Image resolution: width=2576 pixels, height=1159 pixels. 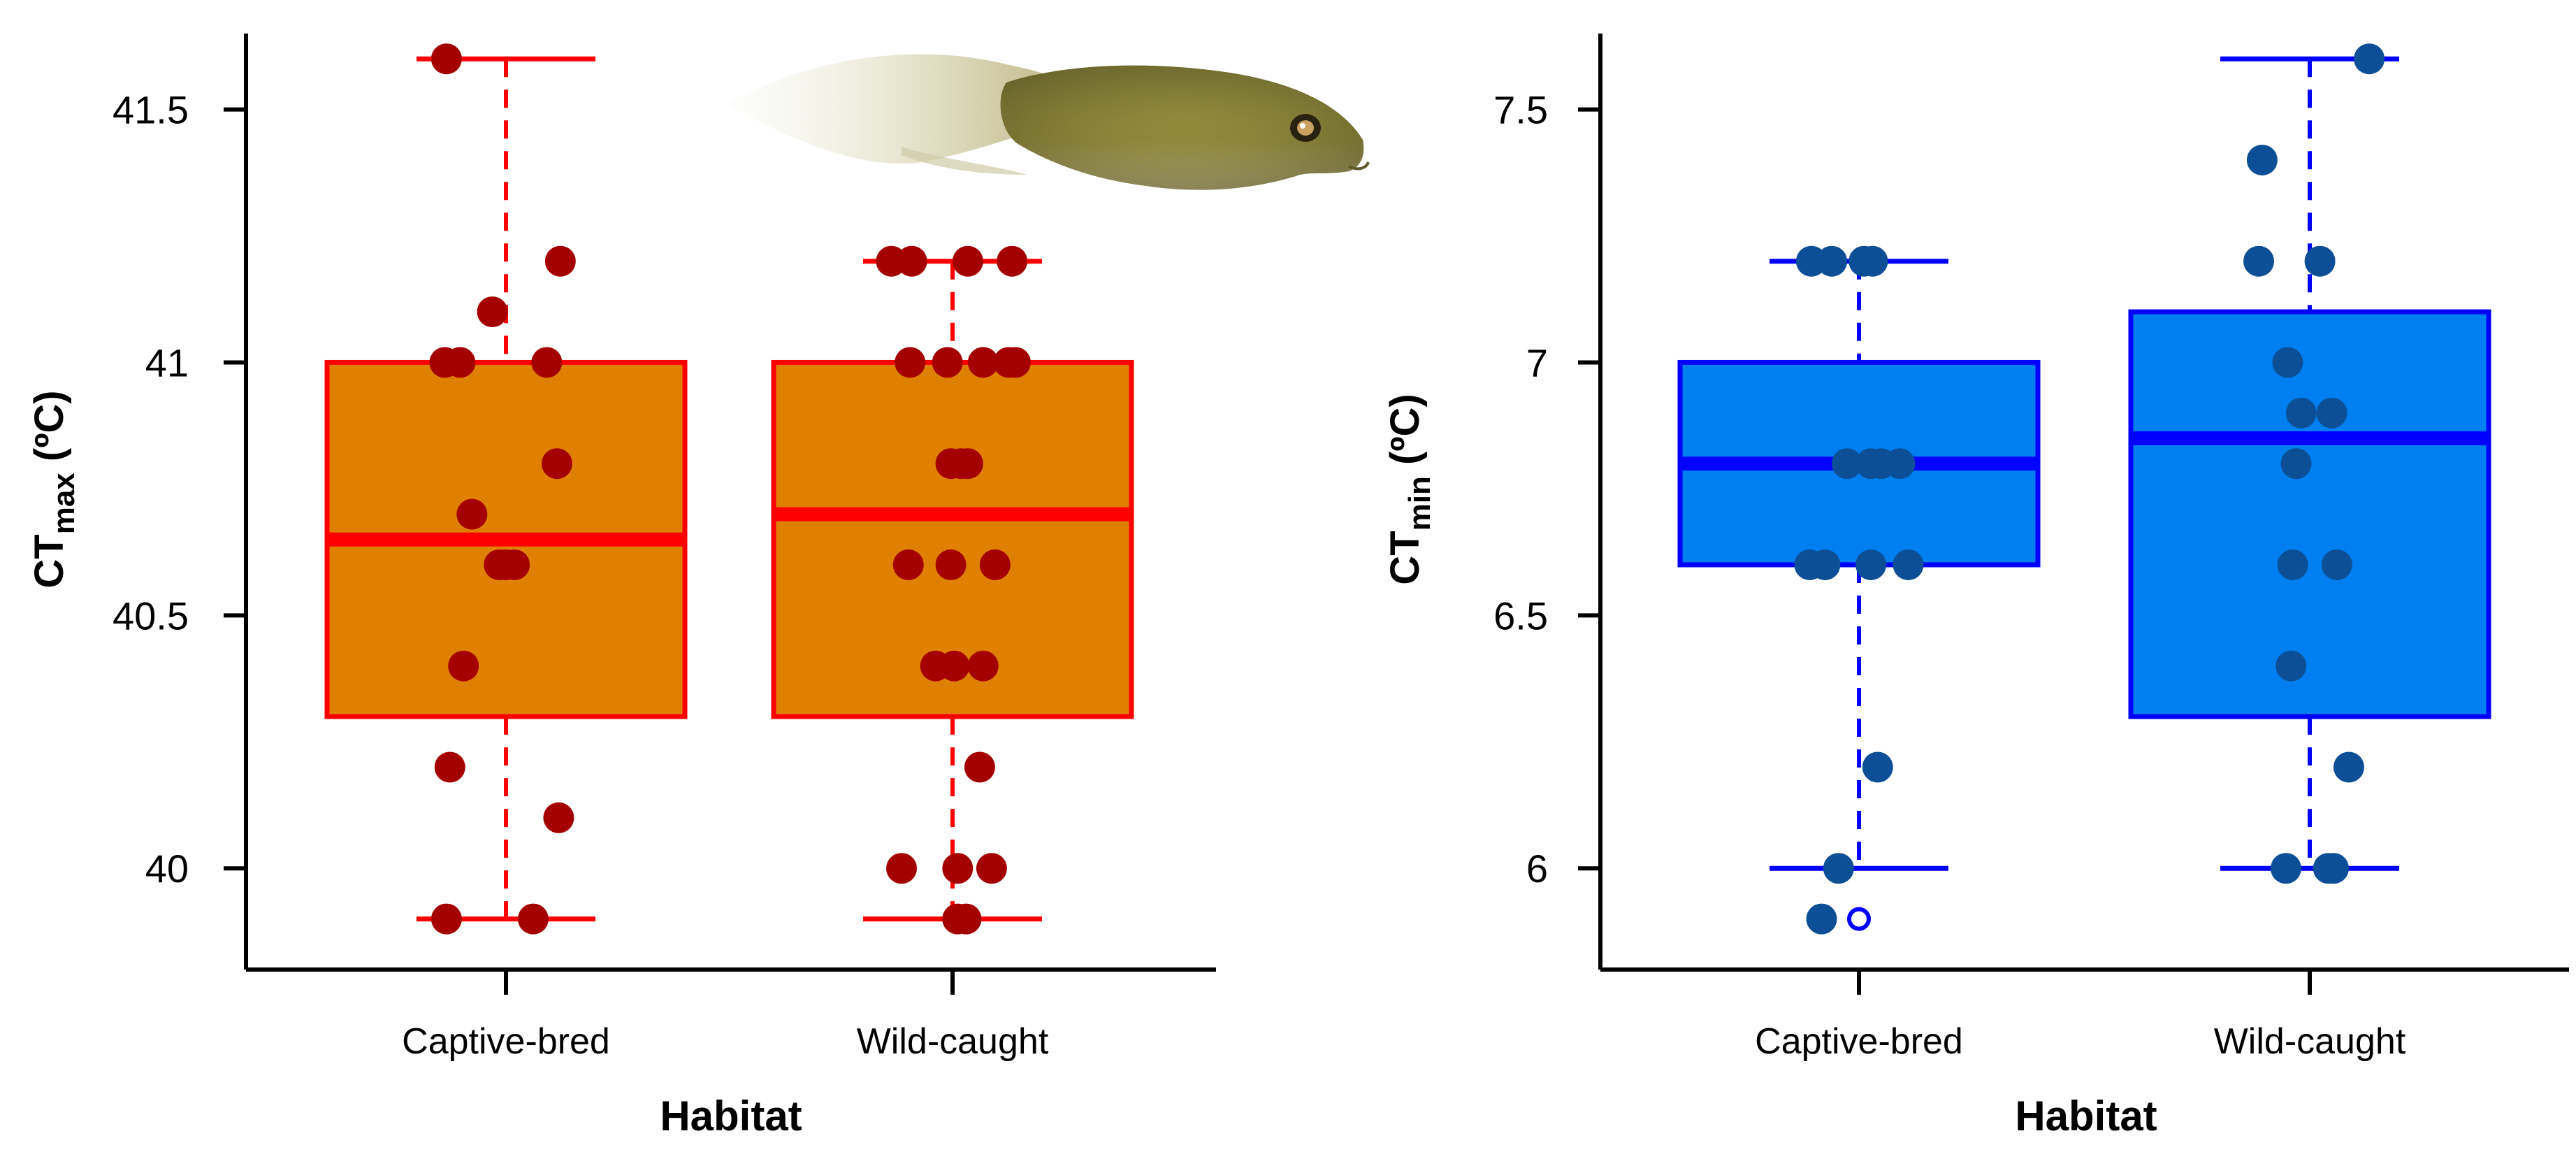 I want to click on y-tick-label: 41.5, so click(x=151, y=110).